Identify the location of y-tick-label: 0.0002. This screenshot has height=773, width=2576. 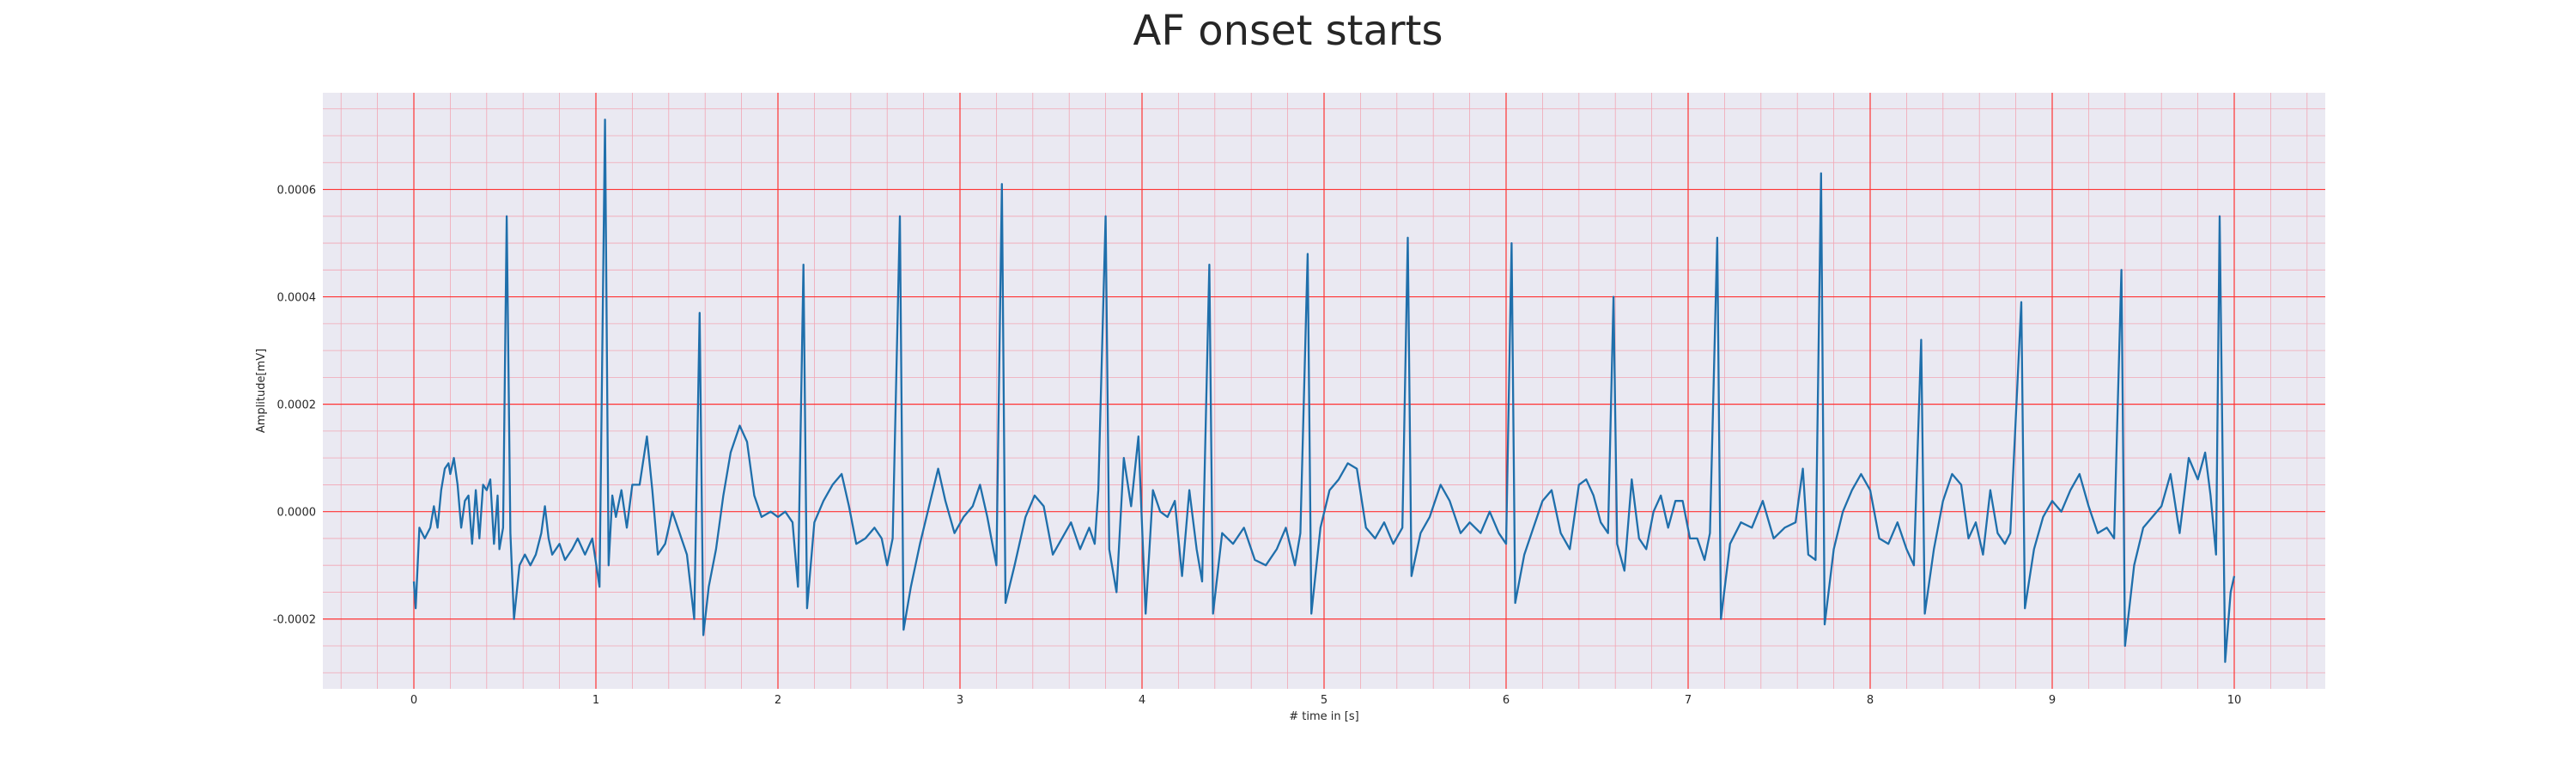
(297, 405).